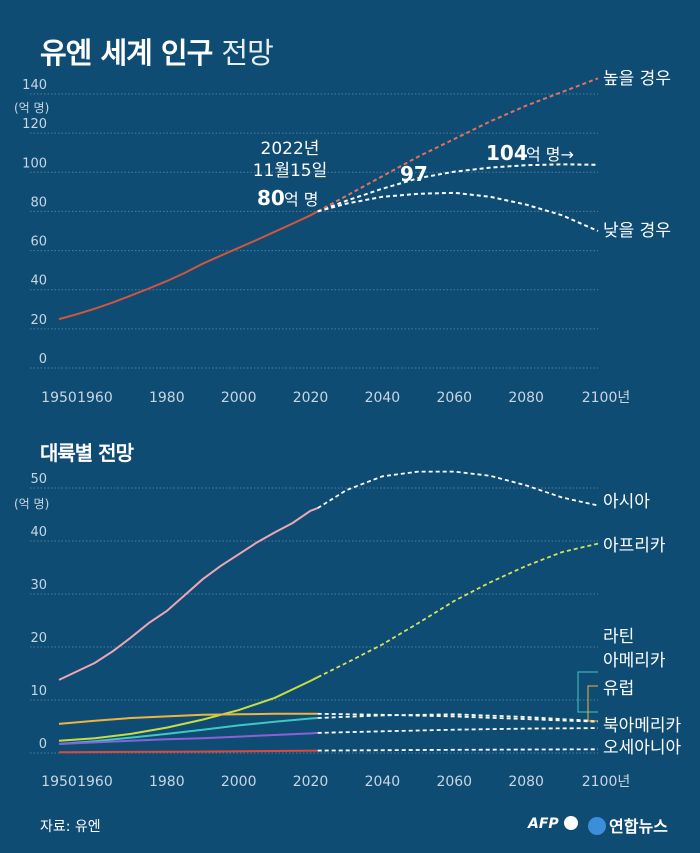 Image resolution: width=700 pixels, height=853 pixels. I want to click on europe-leader-line, so click(592, 703).